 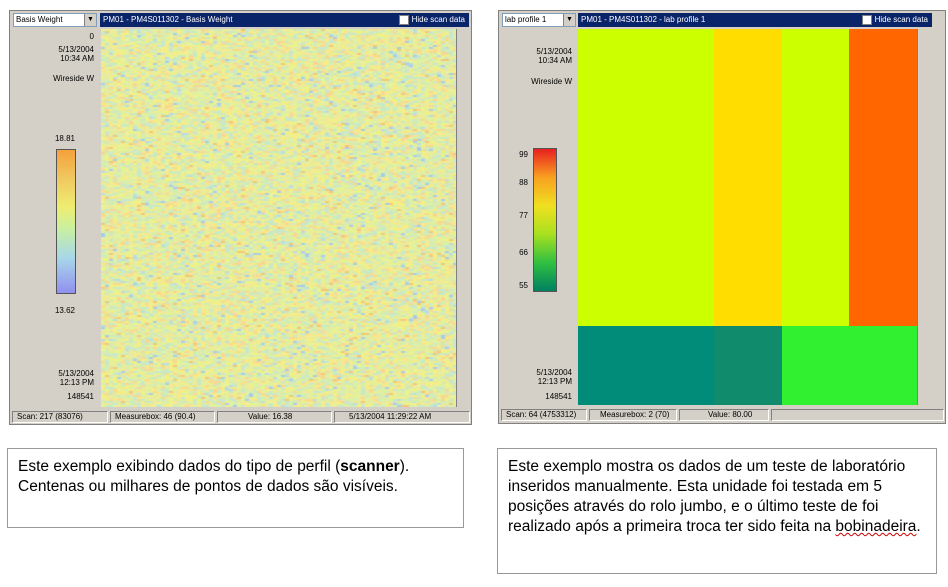 I want to click on right-scale-tick: 66, so click(x=523, y=252).